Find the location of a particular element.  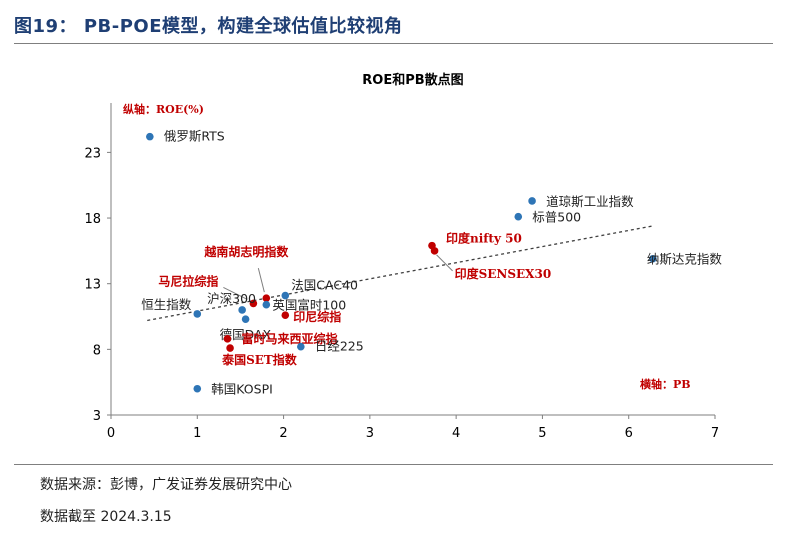

data-label: 印度SENSEX30 is located at coordinates (503, 273).